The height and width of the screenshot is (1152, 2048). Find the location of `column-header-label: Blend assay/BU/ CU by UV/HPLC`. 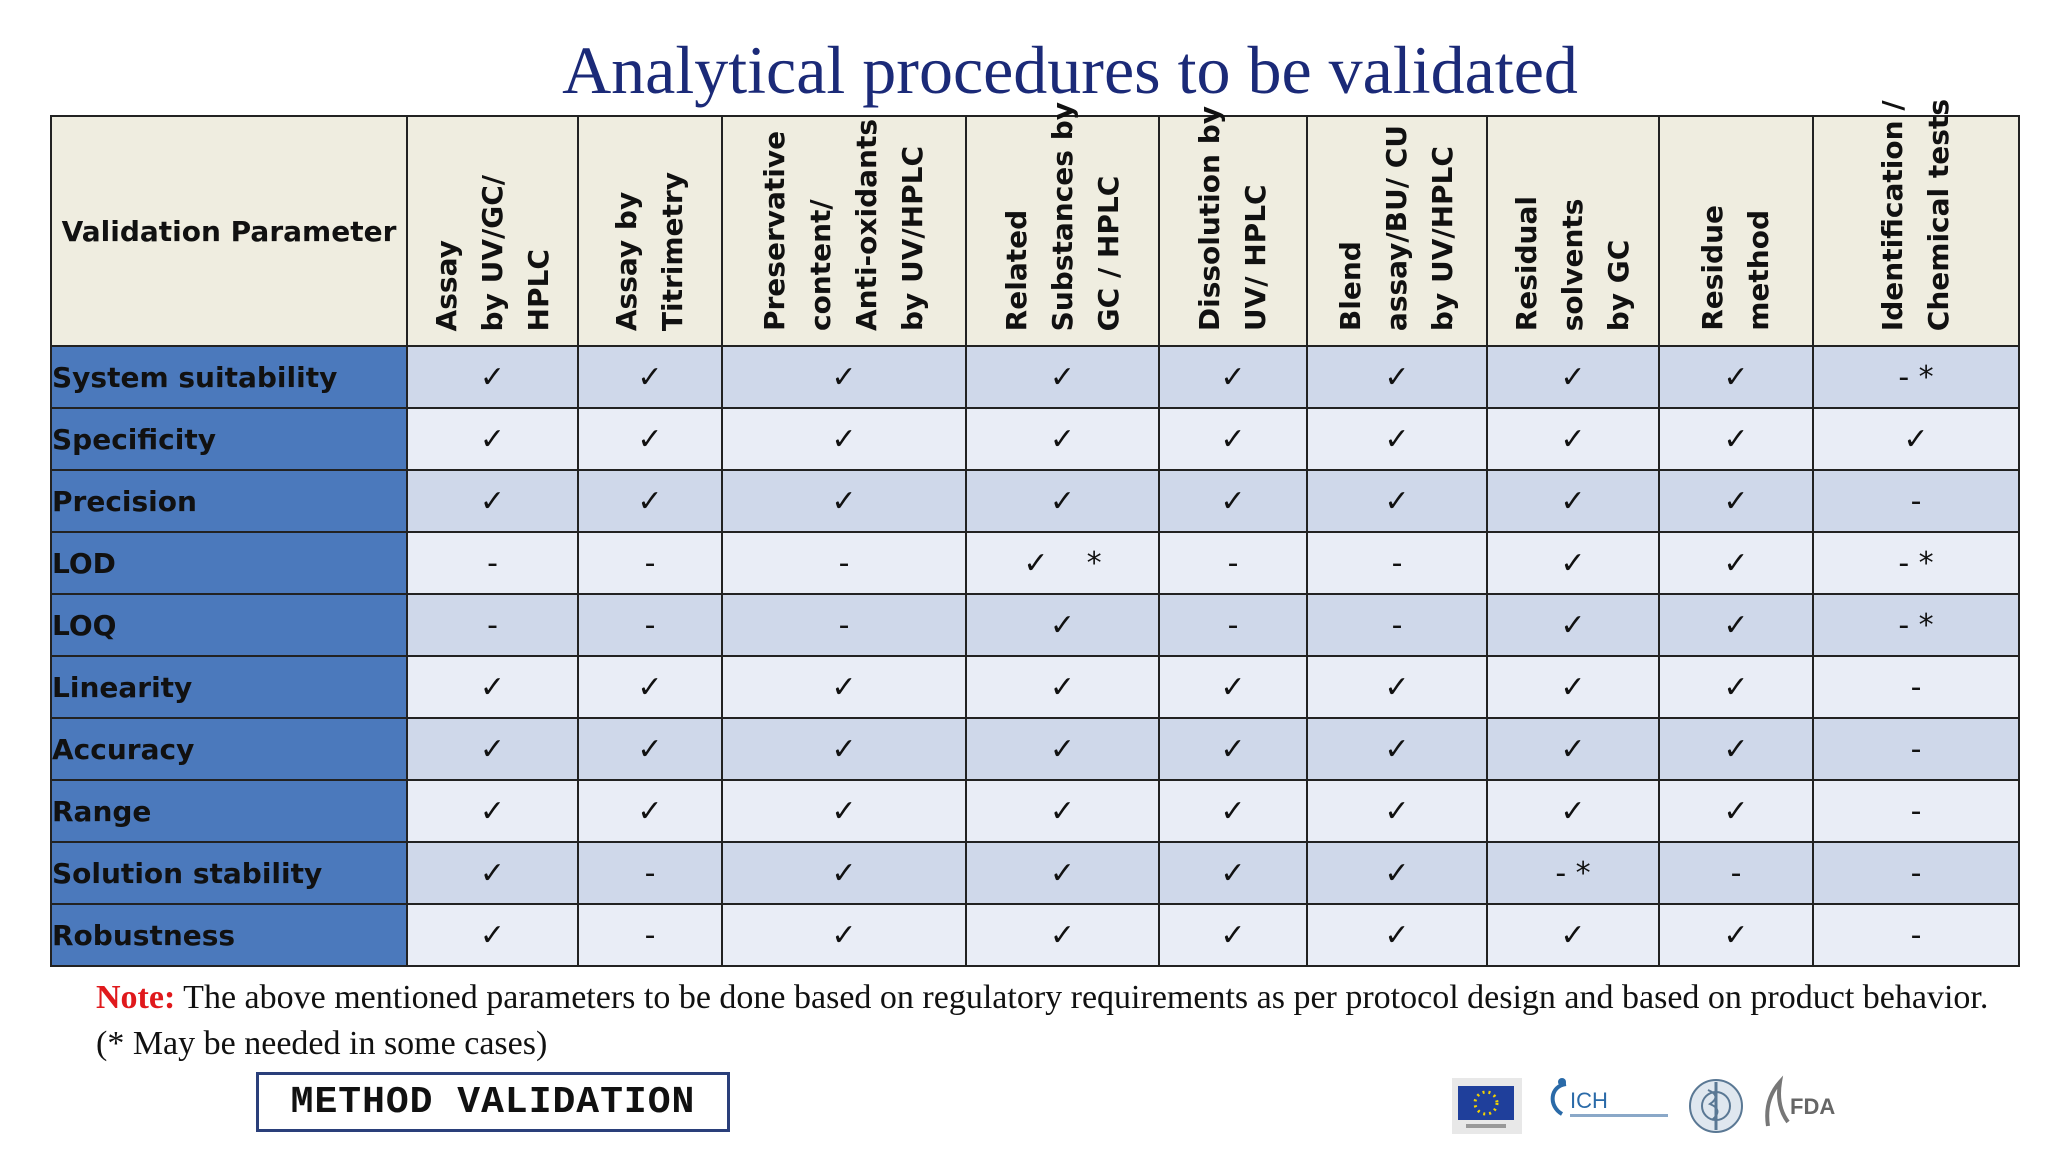

column-header-label: Blend assay/BU/ CU by UV/HPLC is located at coordinates (1396, 227).